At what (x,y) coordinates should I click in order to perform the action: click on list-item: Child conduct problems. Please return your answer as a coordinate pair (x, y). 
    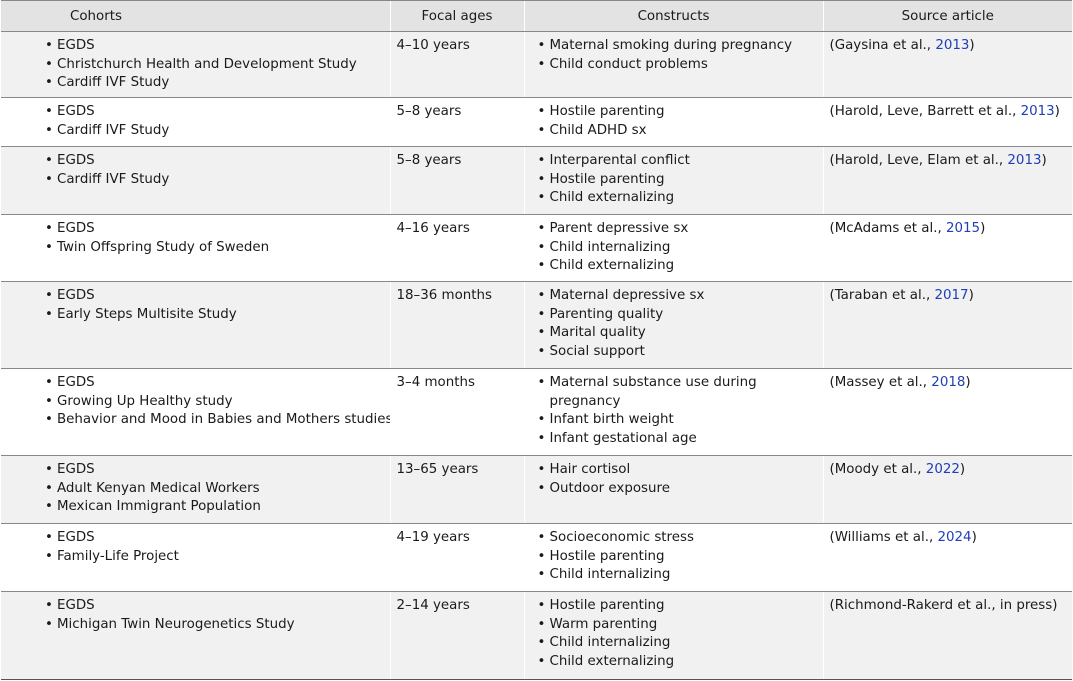
    Looking at the image, I should click on (676, 65).